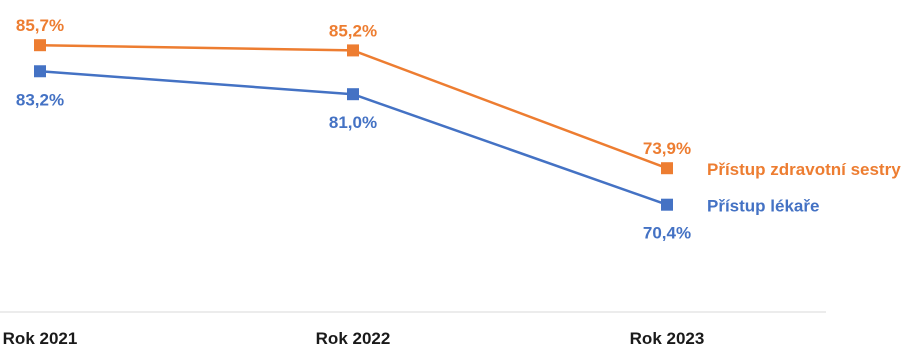 This screenshot has width=906, height=347. Describe the element at coordinates (667, 338) in the screenshot. I see `category-label-2: Rok 2023` at that location.